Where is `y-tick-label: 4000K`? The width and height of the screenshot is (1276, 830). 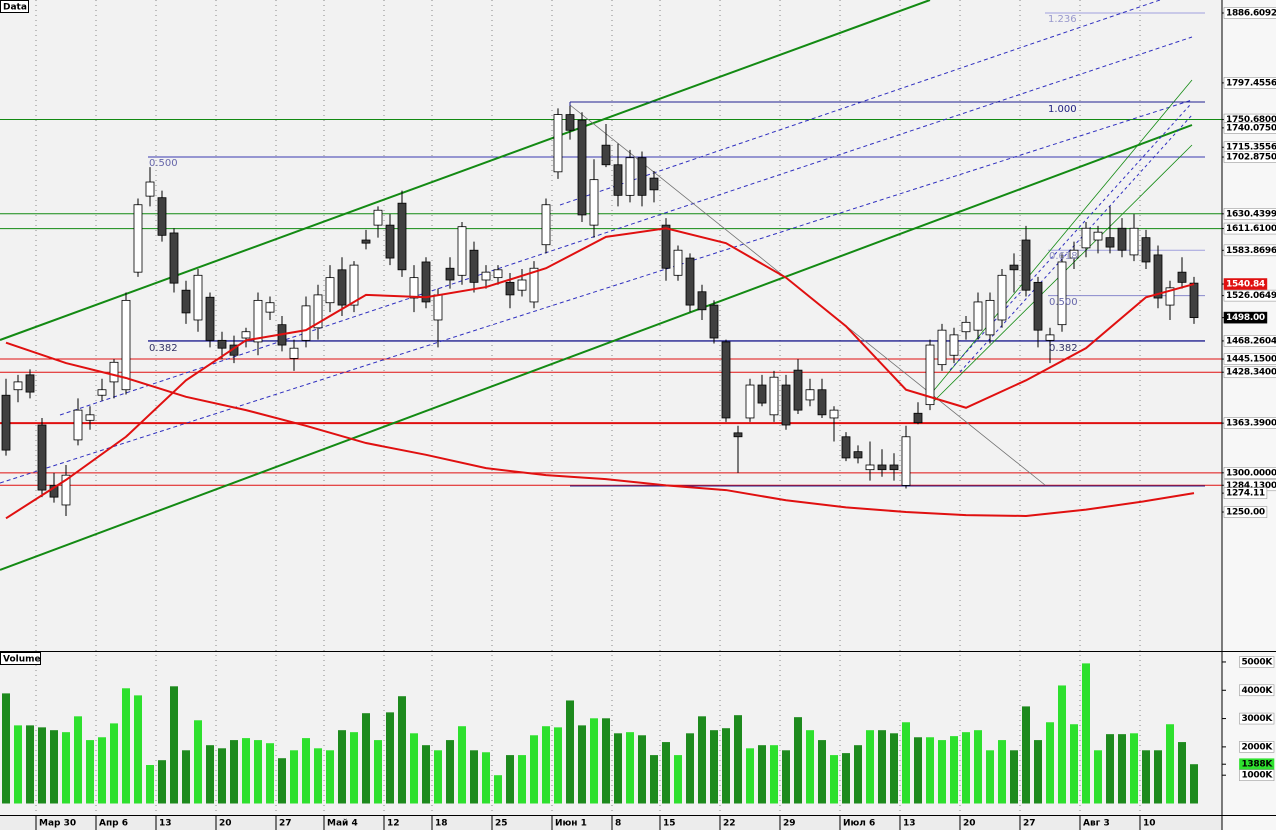 y-tick-label: 4000K is located at coordinates (1257, 691).